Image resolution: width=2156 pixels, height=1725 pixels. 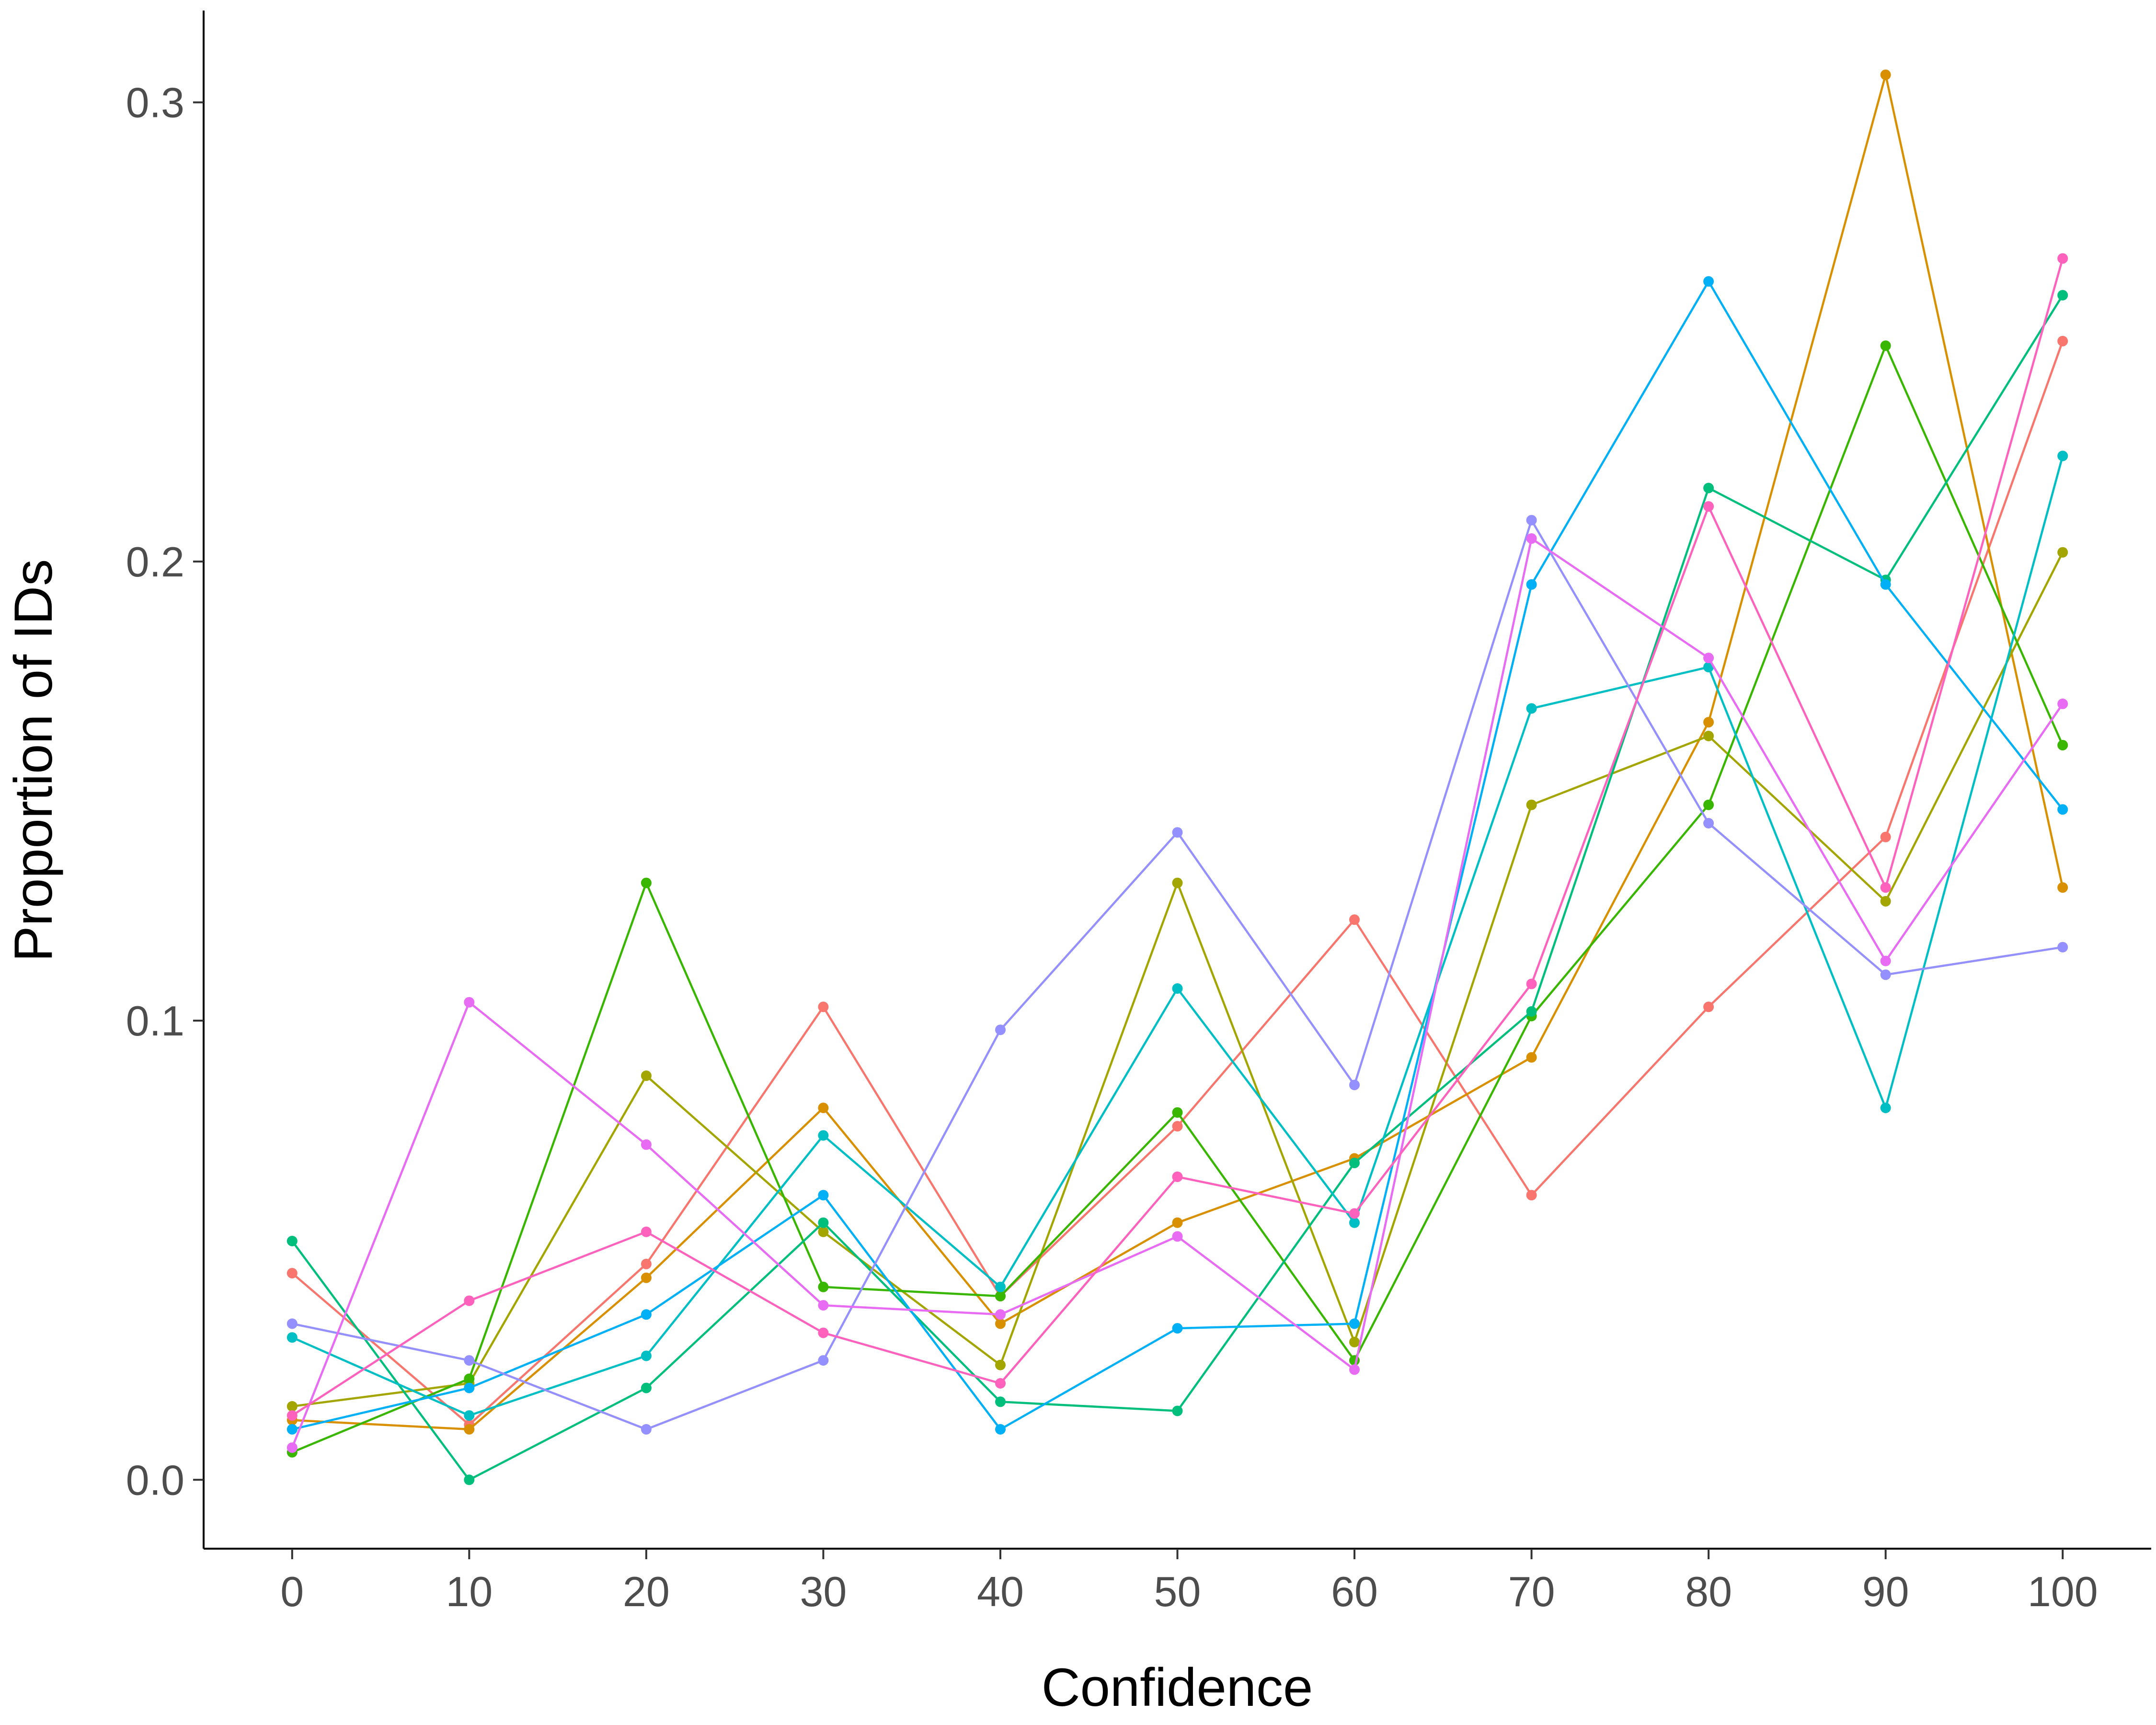 I want to click on y-tick-label: 0.2, so click(x=155, y=562).